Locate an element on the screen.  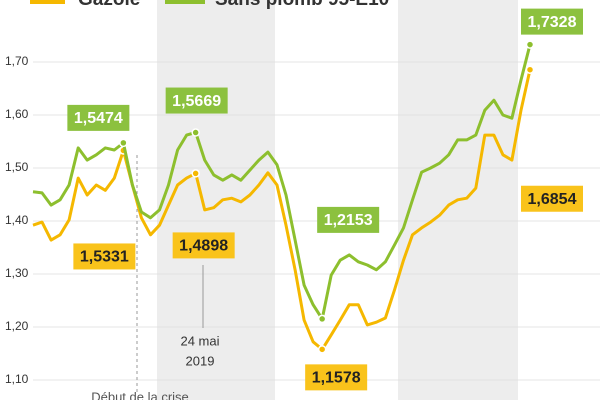
data-label: 1,5669 is located at coordinates (196, 101).